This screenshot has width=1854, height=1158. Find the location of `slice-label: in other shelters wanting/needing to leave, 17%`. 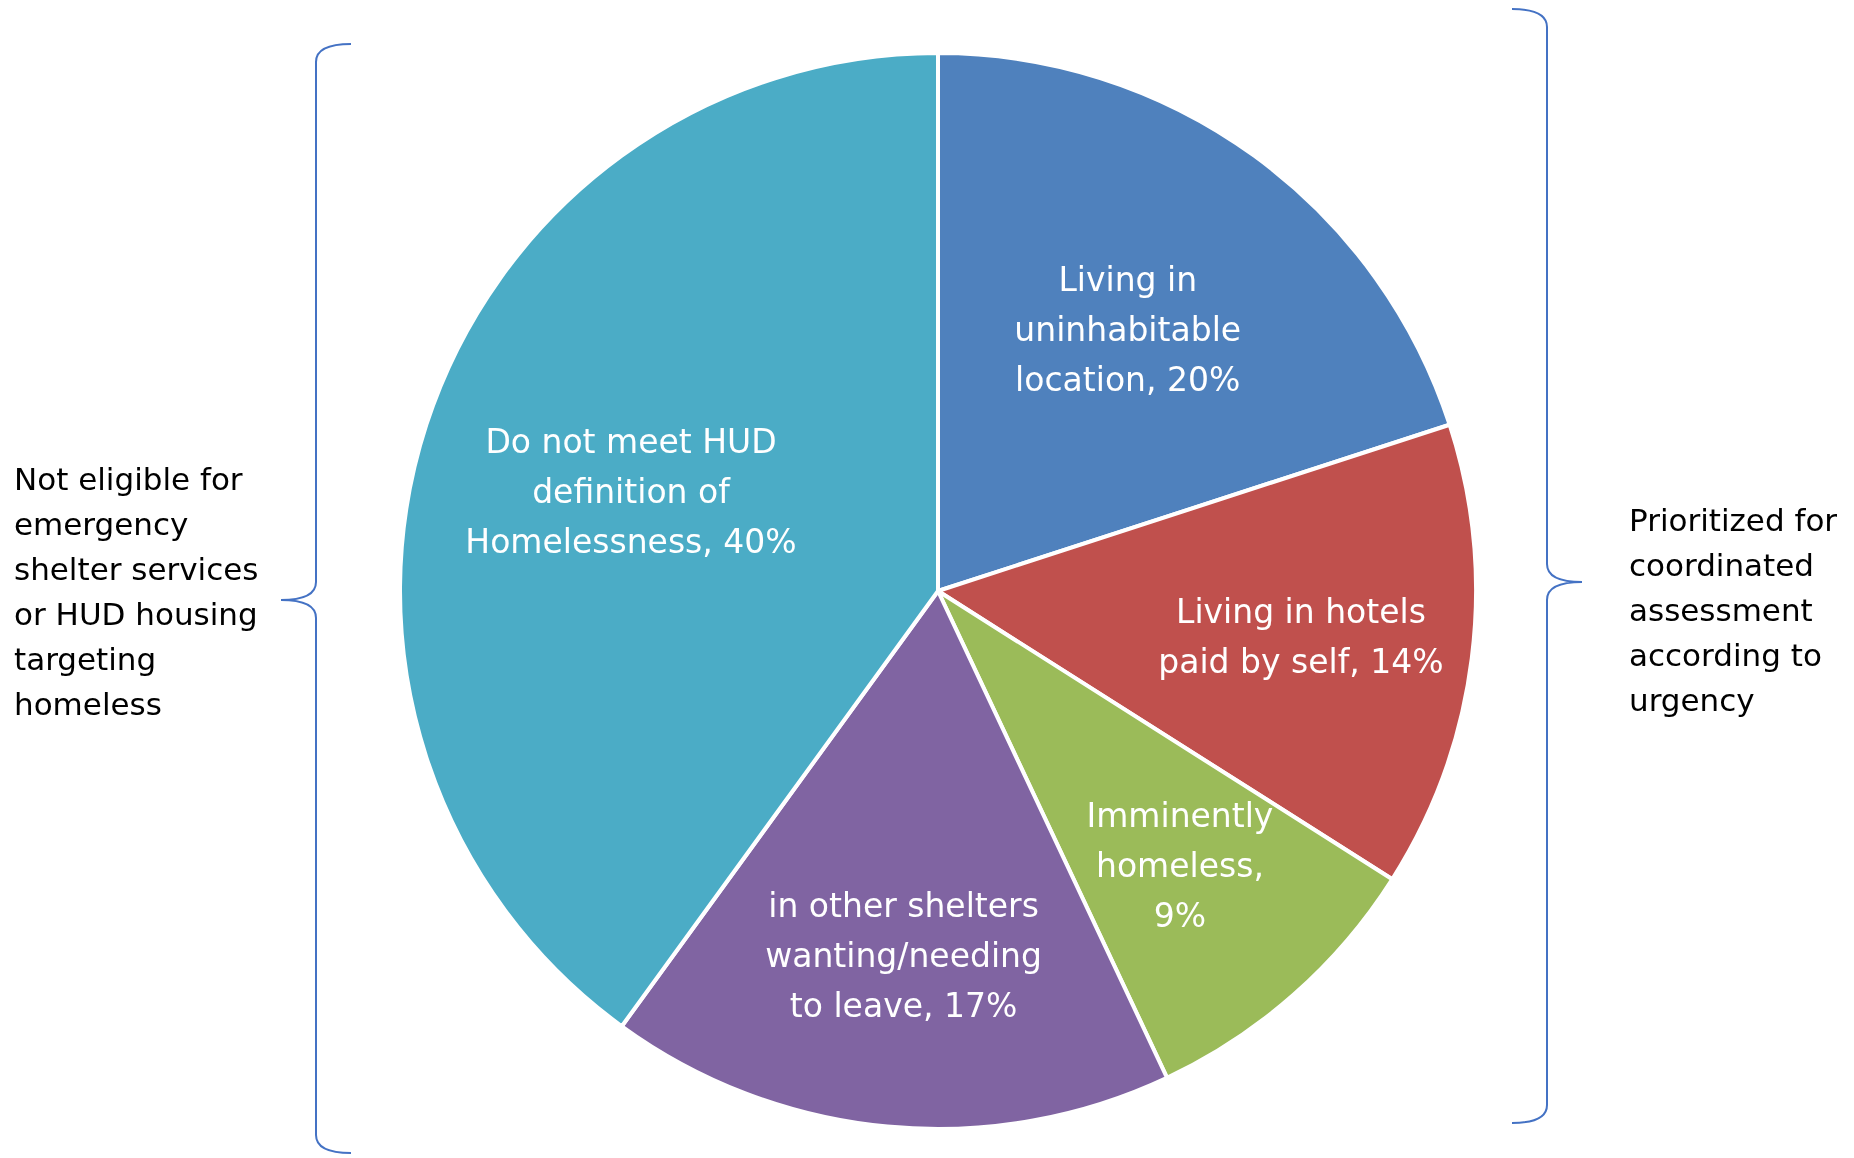

slice-label: in other shelters wanting/needing to leave, 17% is located at coordinates (903, 955).